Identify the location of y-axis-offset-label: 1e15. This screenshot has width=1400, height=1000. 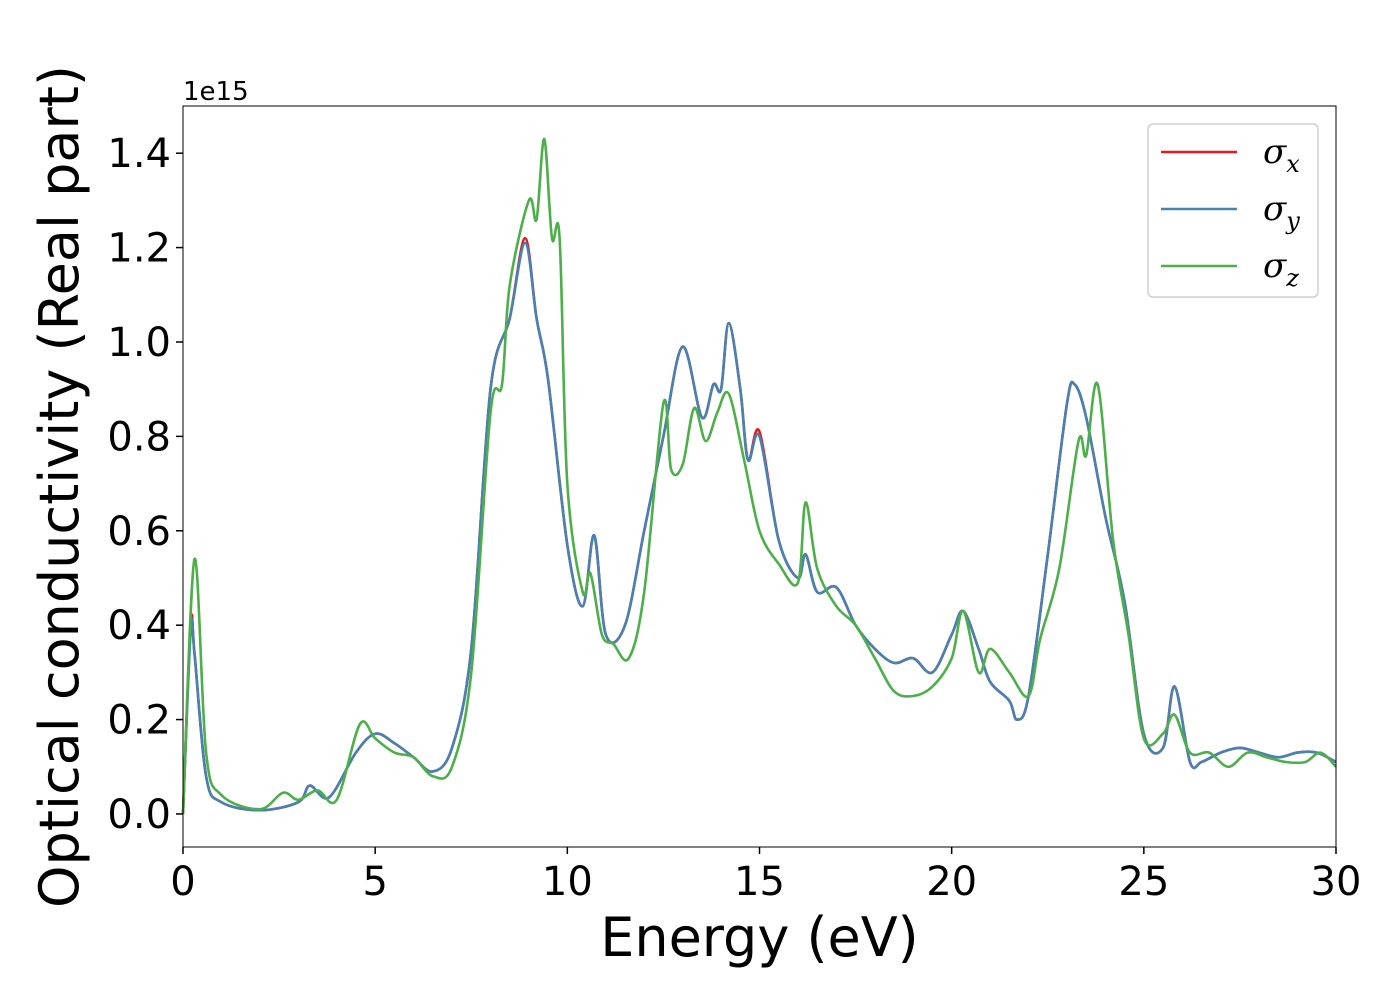
(216, 92).